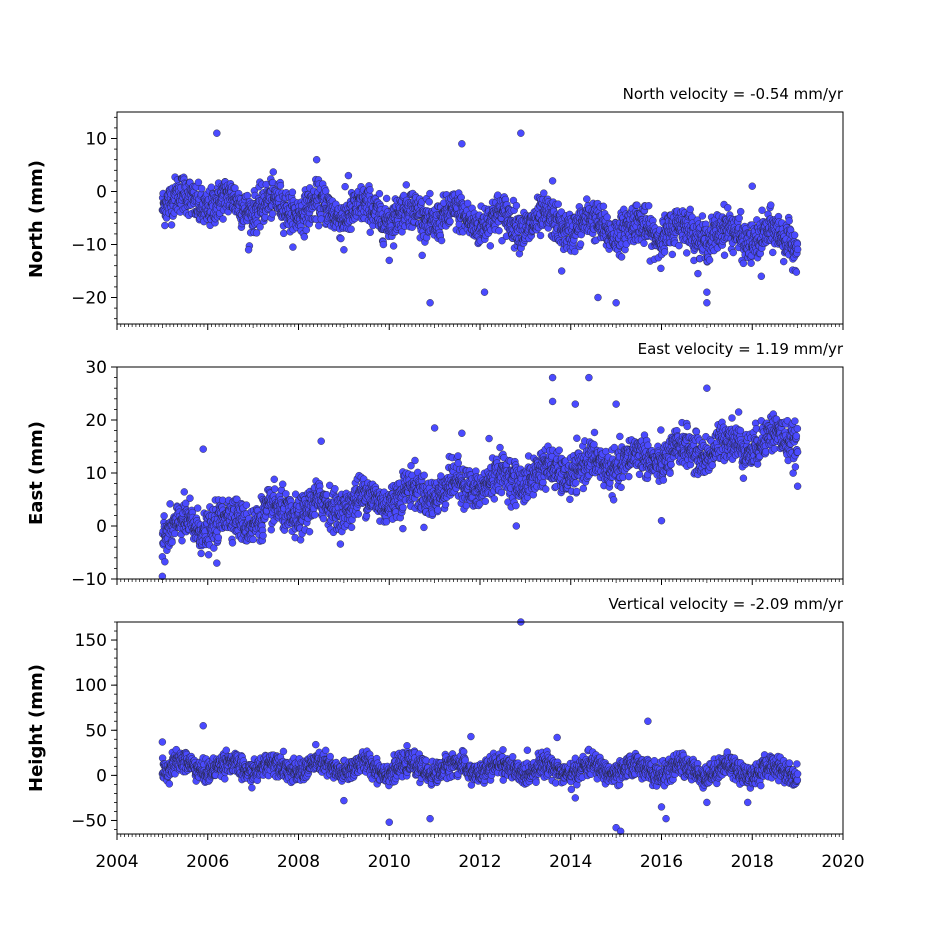 The height and width of the screenshot is (937, 937). I want to click on north-scatter-points, so click(480, 218).